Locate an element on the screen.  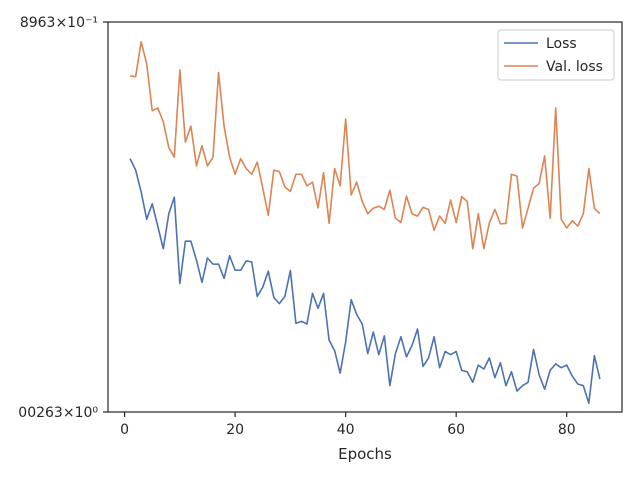
x-tick-label: 20 is located at coordinates (235, 430).